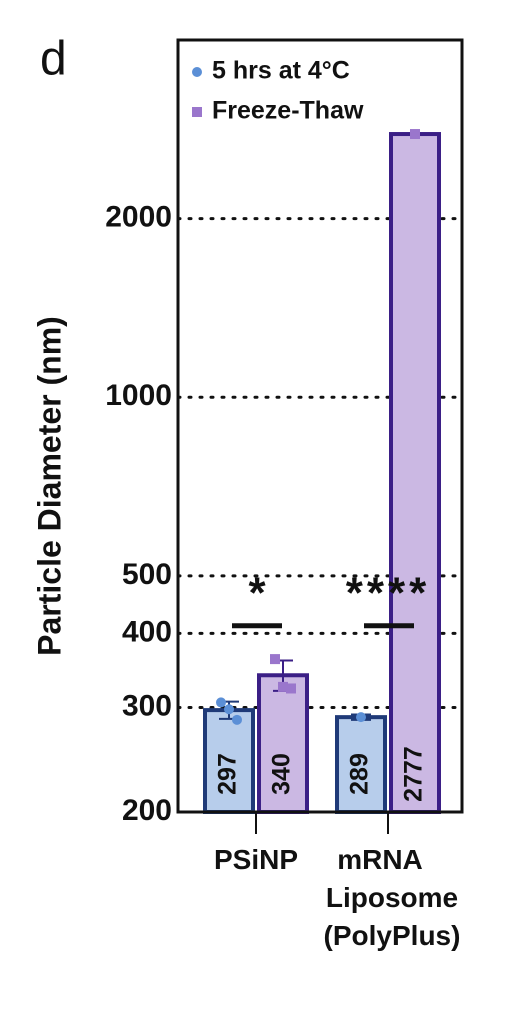 The image size is (526, 1018). What do you see at coordinates (147, 574) in the screenshot?
I see `y-tick-label: 500` at bounding box center [147, 574].